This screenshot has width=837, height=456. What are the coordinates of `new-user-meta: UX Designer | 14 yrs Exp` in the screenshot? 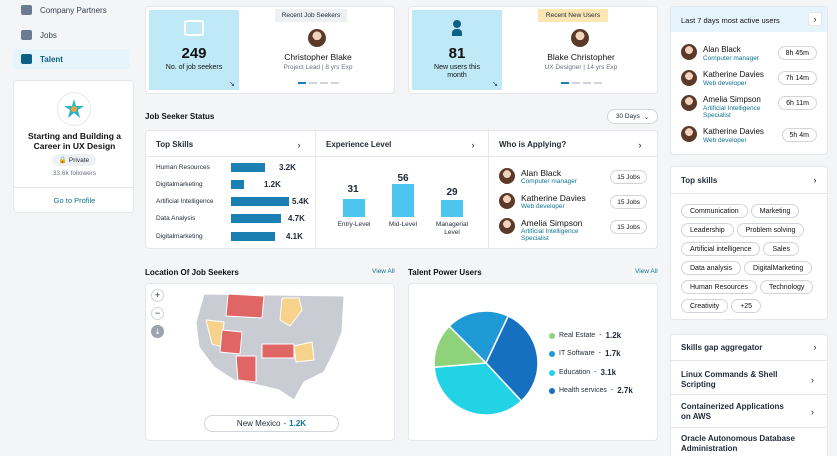 It's located at (581, 67).